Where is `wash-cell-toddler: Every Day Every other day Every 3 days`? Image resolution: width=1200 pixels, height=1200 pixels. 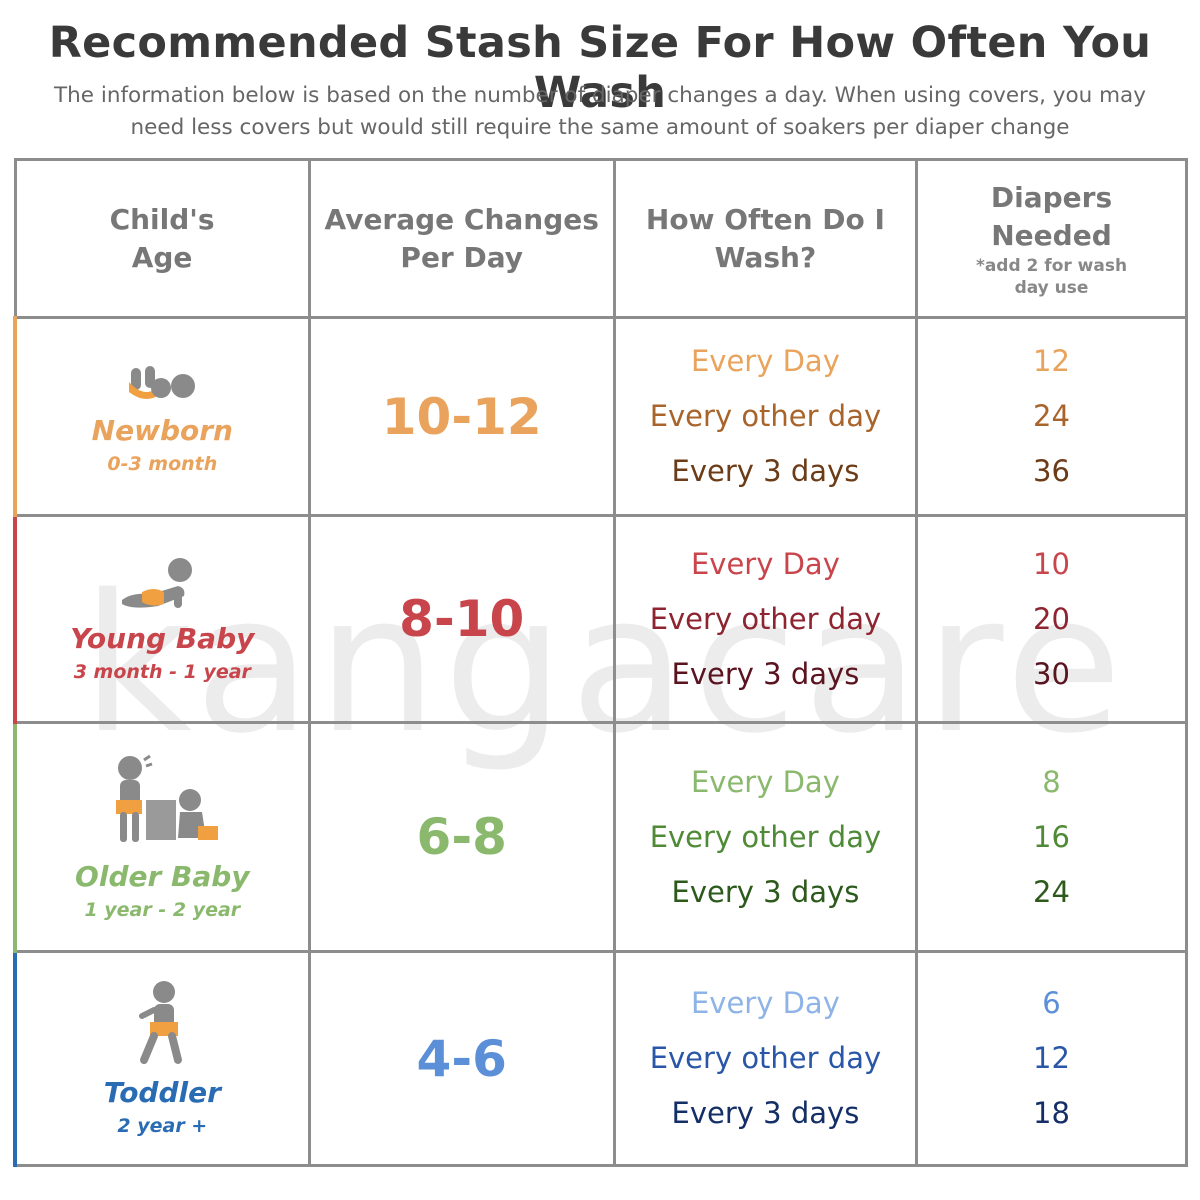 wash-cell-toddler: Every Day Every other day Every 3 days is located at coordinates (765, 1058).